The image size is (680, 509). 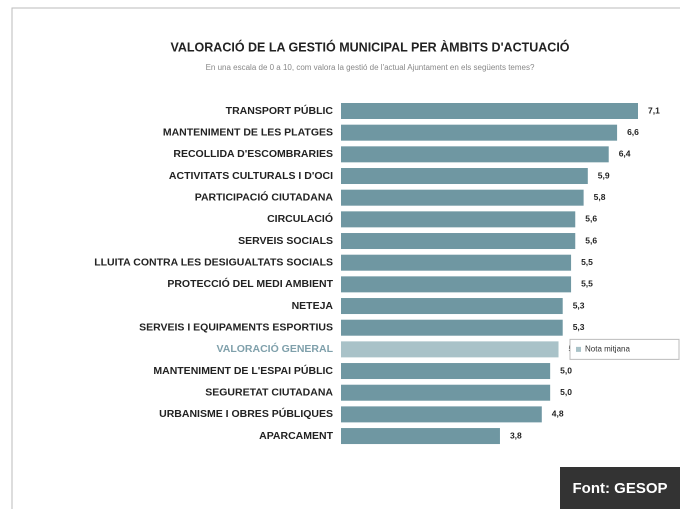 What do you see at coordinates (243, 370) in the screenshot?
I see `category-label: MANTENIMENT DE L'ESPAI PÚBLIC` at bounding box center [243, 370].